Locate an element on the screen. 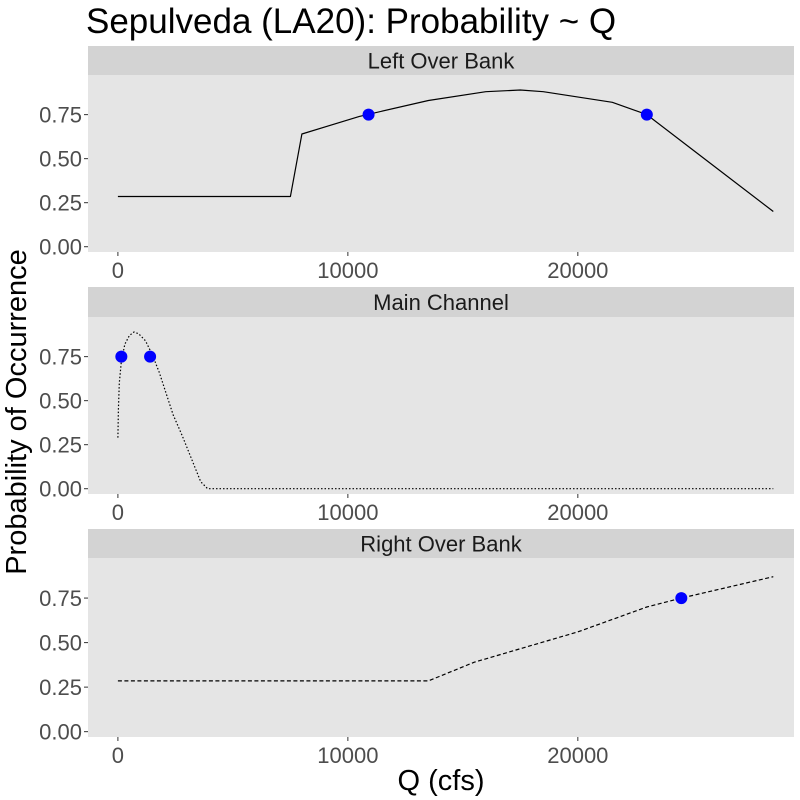  x-axis-title: Q (cfs) is located at coordinates (441, 781).